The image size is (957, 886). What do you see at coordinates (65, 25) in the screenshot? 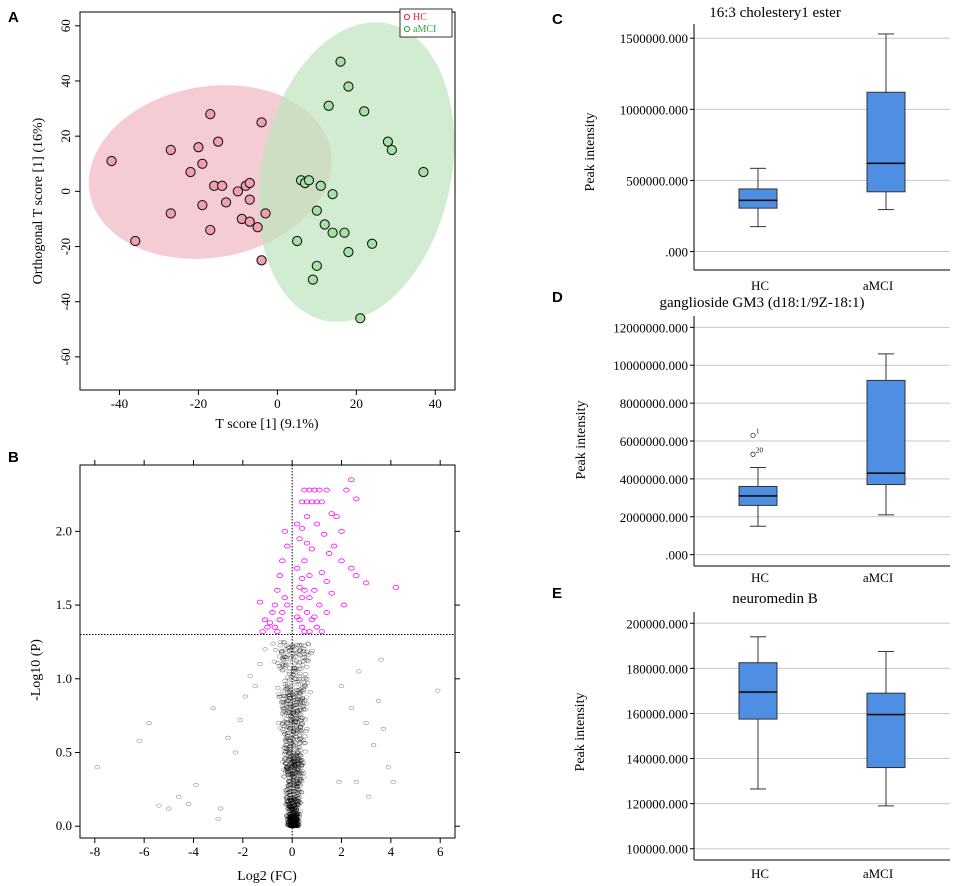
I see `a-ytick-label: 60` at bounding box center [65, 25].